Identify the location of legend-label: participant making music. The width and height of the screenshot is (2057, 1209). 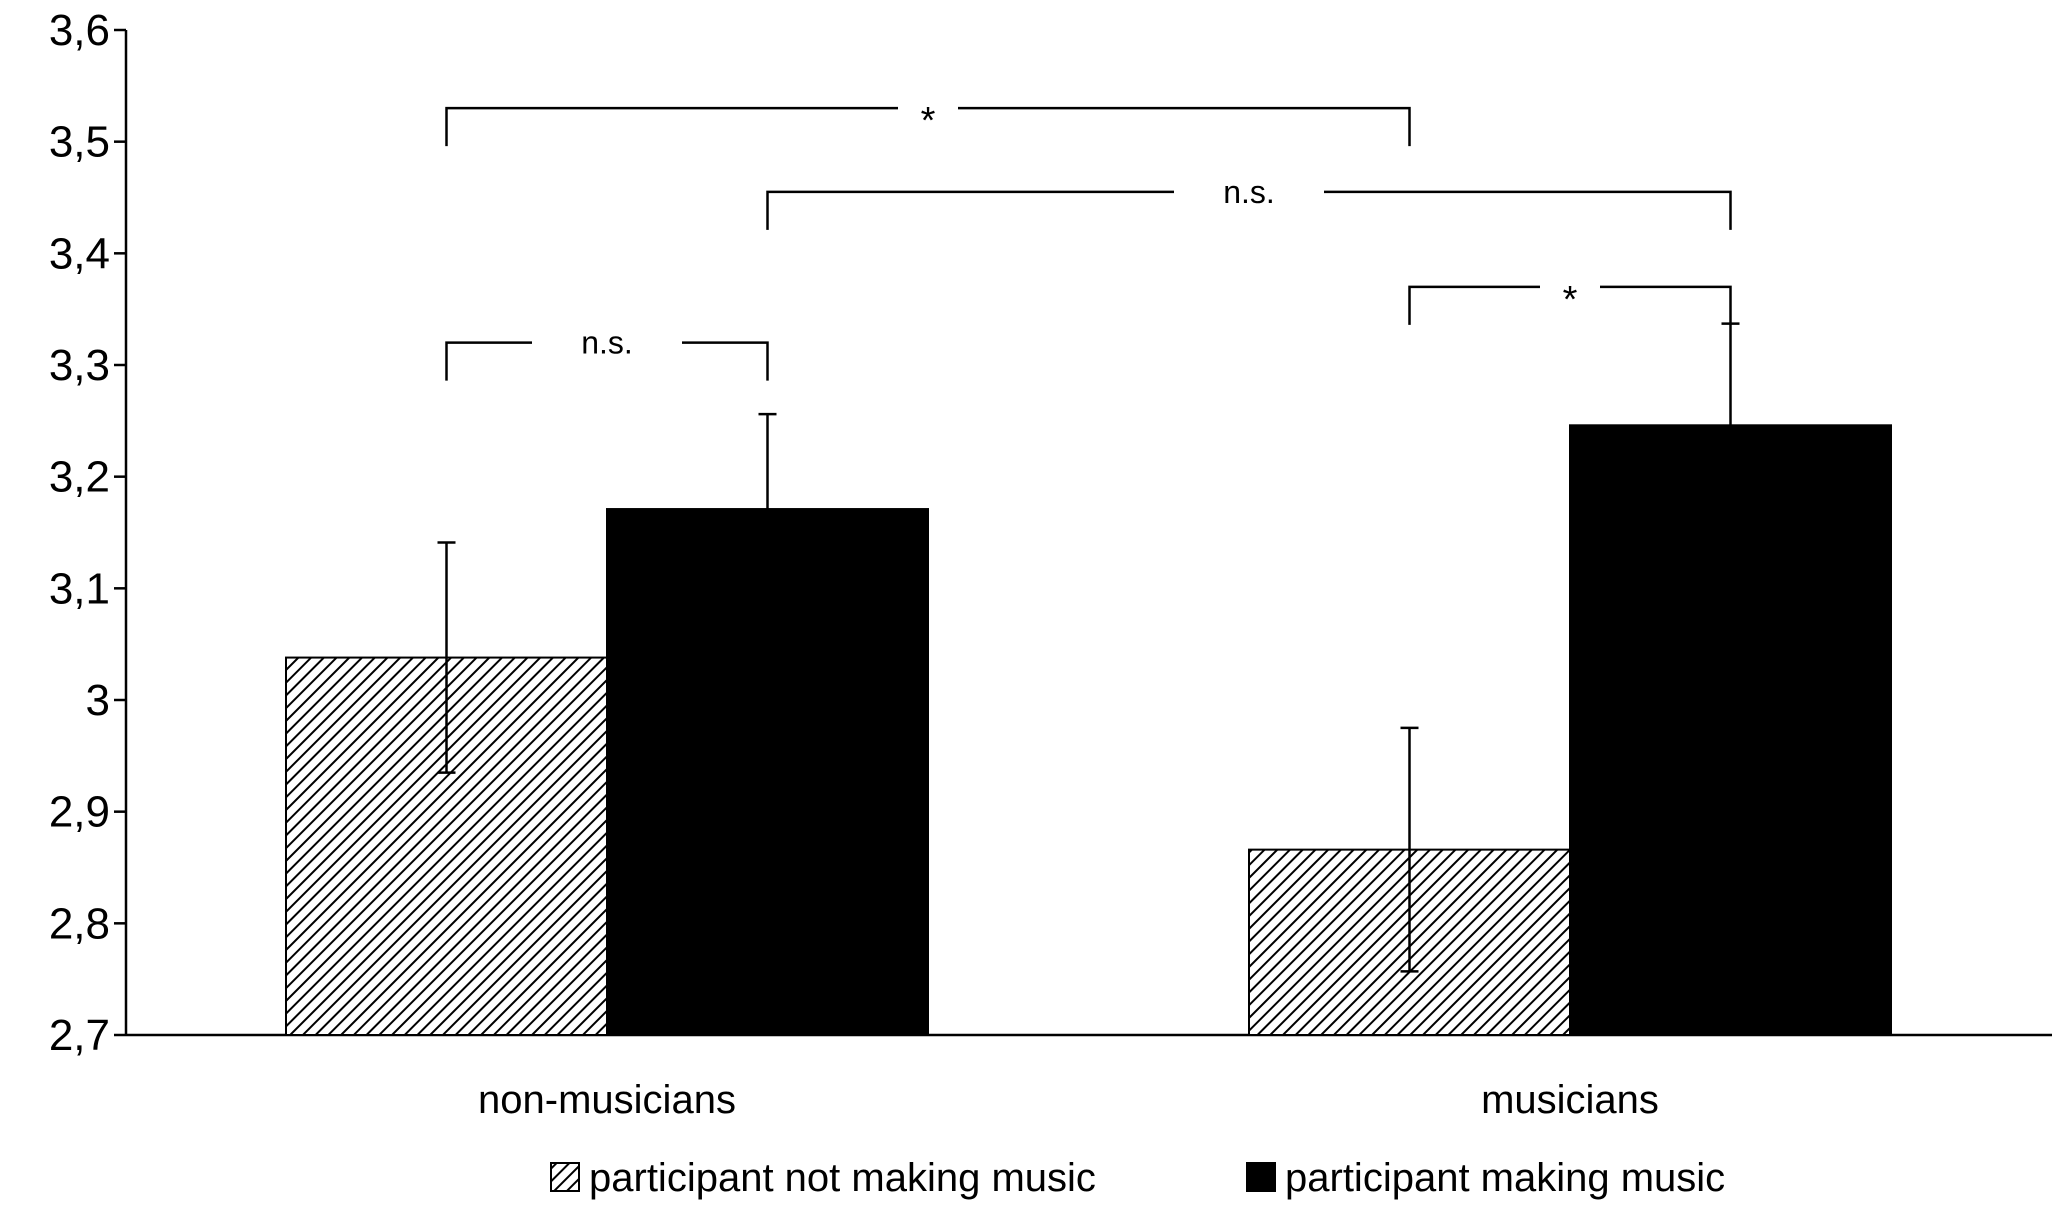
(1505, 1178).